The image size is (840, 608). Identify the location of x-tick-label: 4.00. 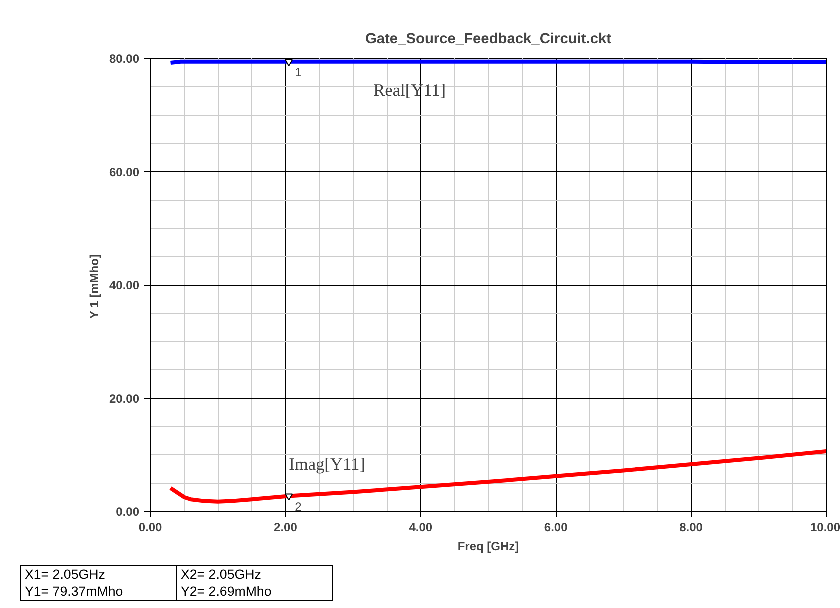
(421, 527).